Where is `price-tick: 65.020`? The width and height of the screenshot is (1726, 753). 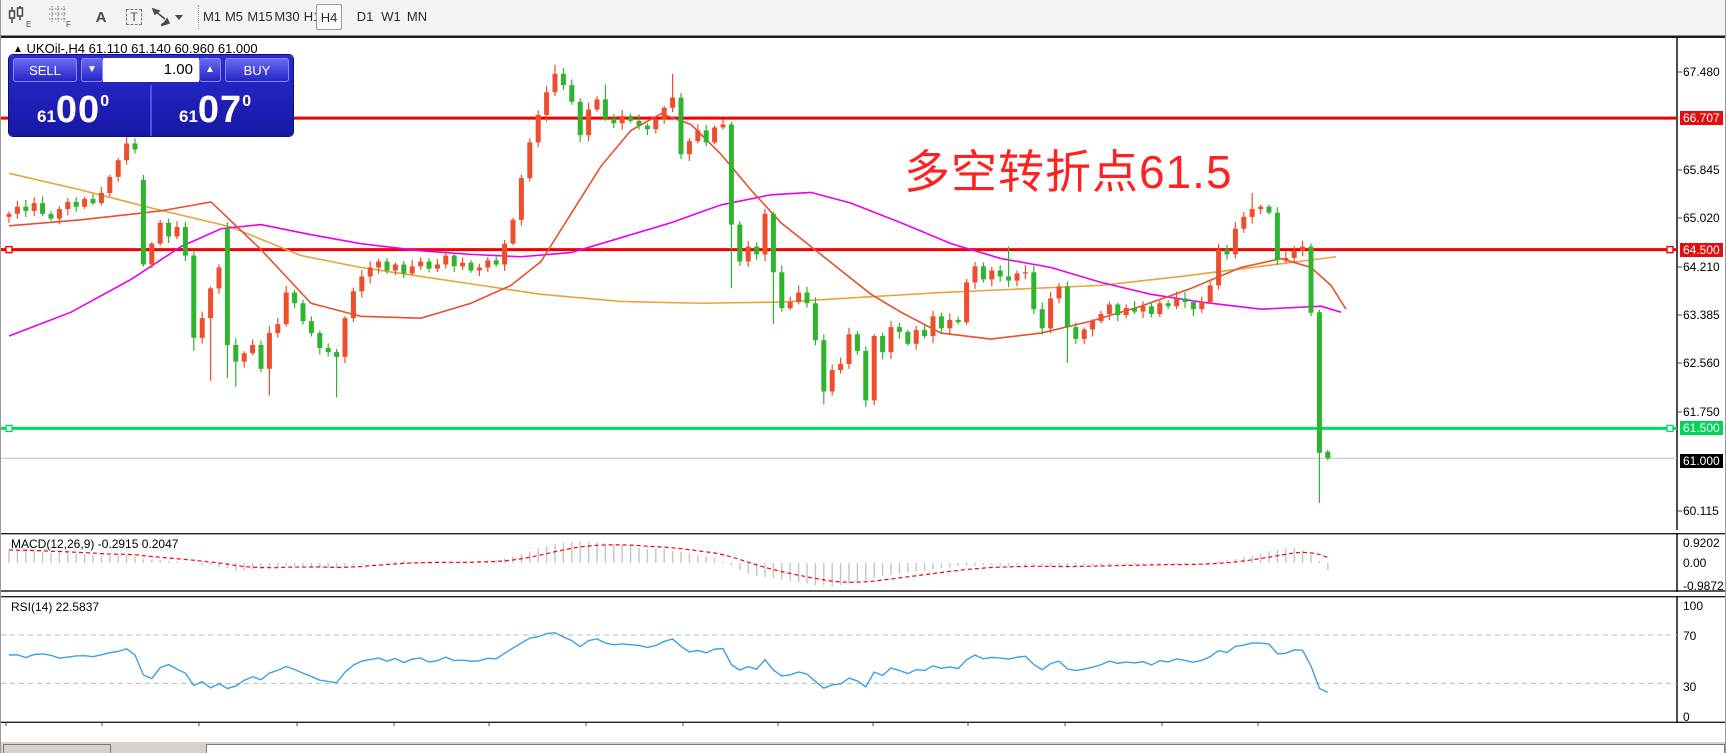
price-tick: 65.020 is located at coordinates (1701, 218).